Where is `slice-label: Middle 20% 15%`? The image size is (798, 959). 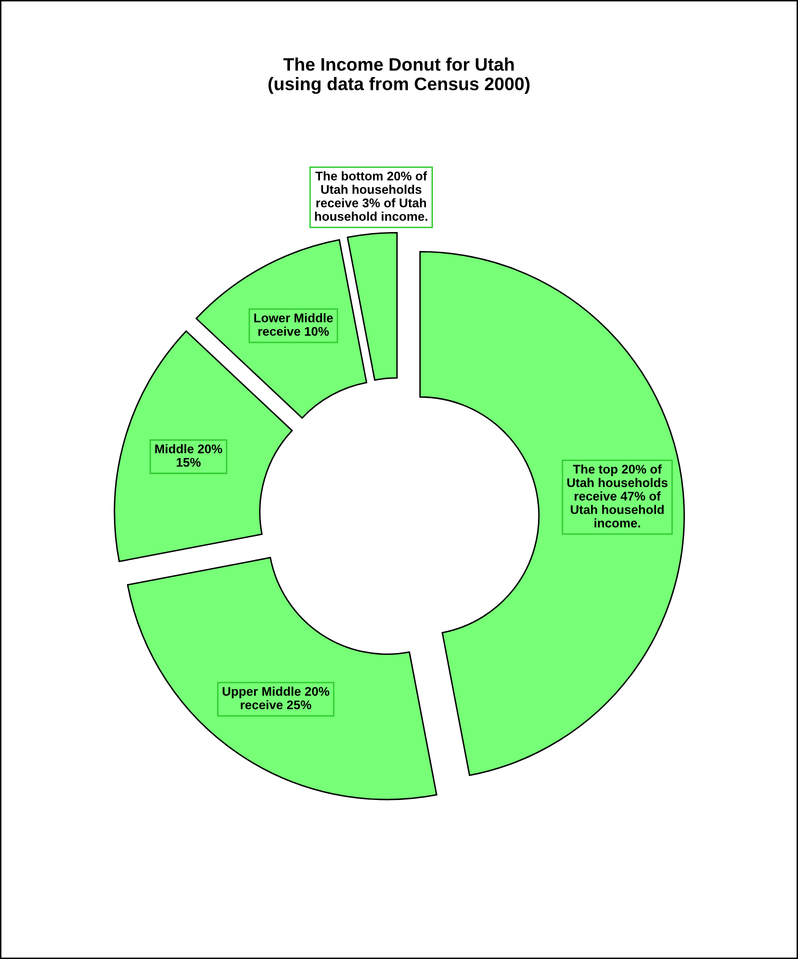 slice-label: Middle 20% 15% is located at coordinates (188, 455).